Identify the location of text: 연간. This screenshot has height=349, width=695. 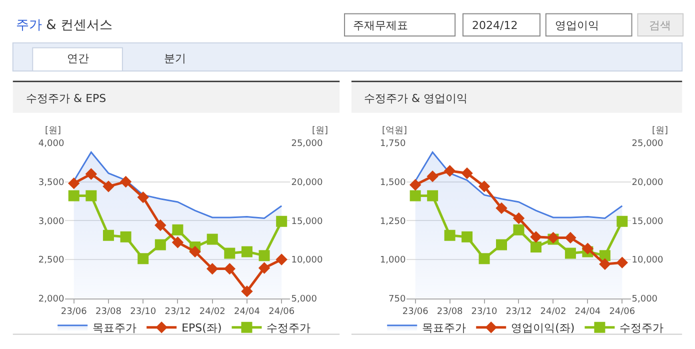
(78, 58).